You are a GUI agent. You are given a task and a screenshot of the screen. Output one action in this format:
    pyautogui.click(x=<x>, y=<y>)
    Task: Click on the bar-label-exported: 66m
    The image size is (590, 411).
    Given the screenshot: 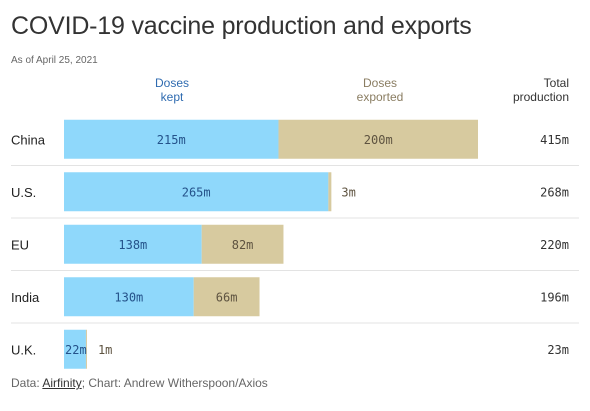 What is the action you would take?
    pyautogui.click(x=227, y=297)
    